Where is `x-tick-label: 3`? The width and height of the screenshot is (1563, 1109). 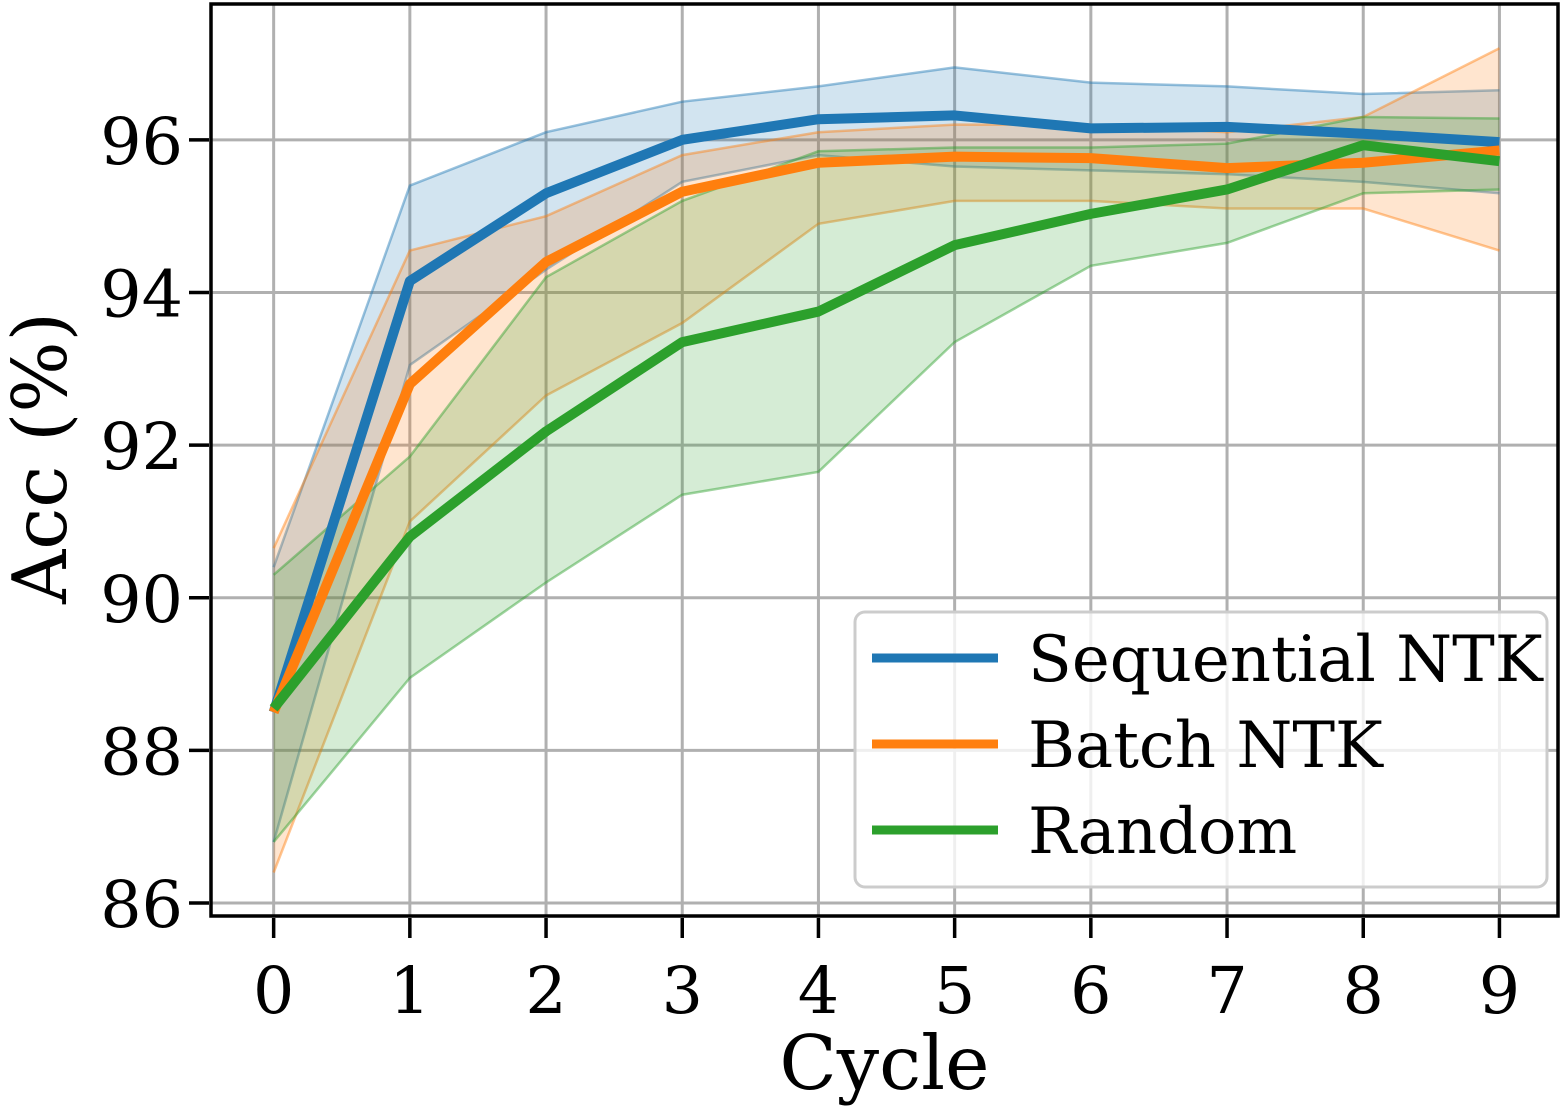 x-tick-label: 3 is located at coordinates (682, 991).